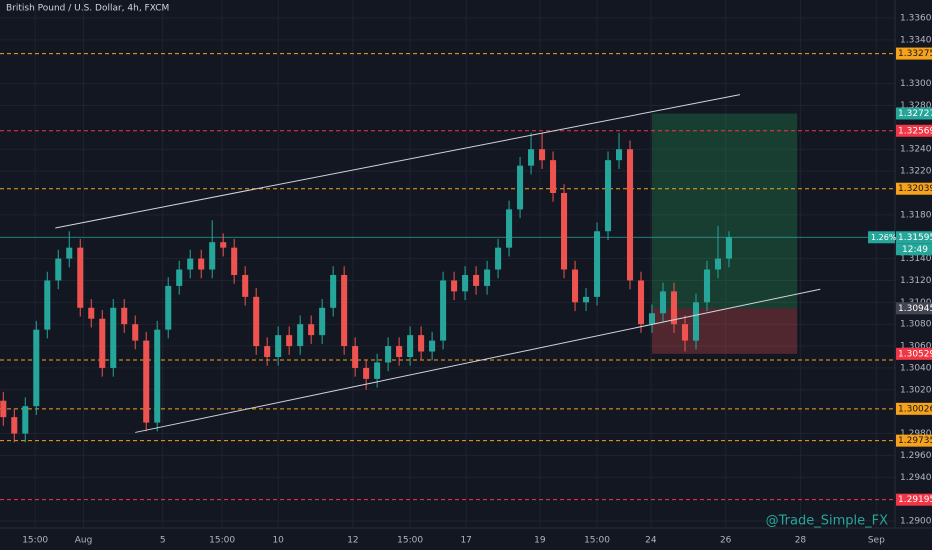 This screenshot has width=932, height=550. I want to click on x-tick-label: 17, so click(465, 541).